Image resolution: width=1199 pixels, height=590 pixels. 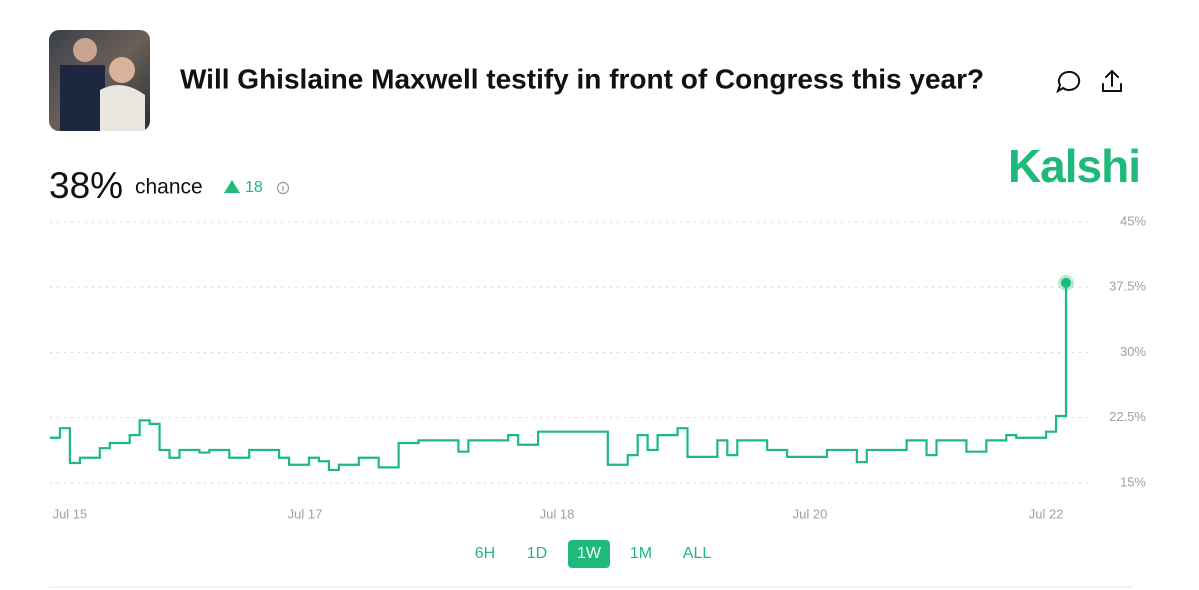 I want to click on change-value: 18, so click(x=254, y=187).